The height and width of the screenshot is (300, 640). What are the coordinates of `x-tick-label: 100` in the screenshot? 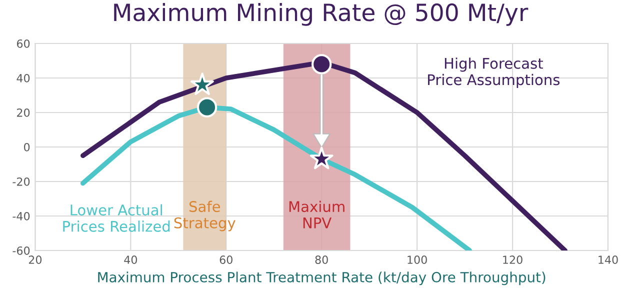 It's located at (417, 260).